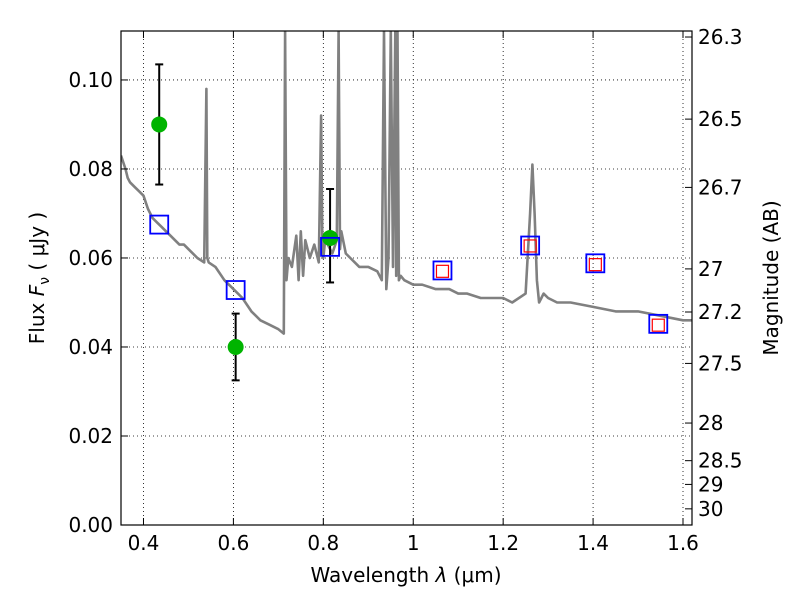 The image size is (800, 600). What do you see at coordinates (720, 363) in the screenshot?
I see `y2-tick-label: 27.5` at bounding box center [720, 363].